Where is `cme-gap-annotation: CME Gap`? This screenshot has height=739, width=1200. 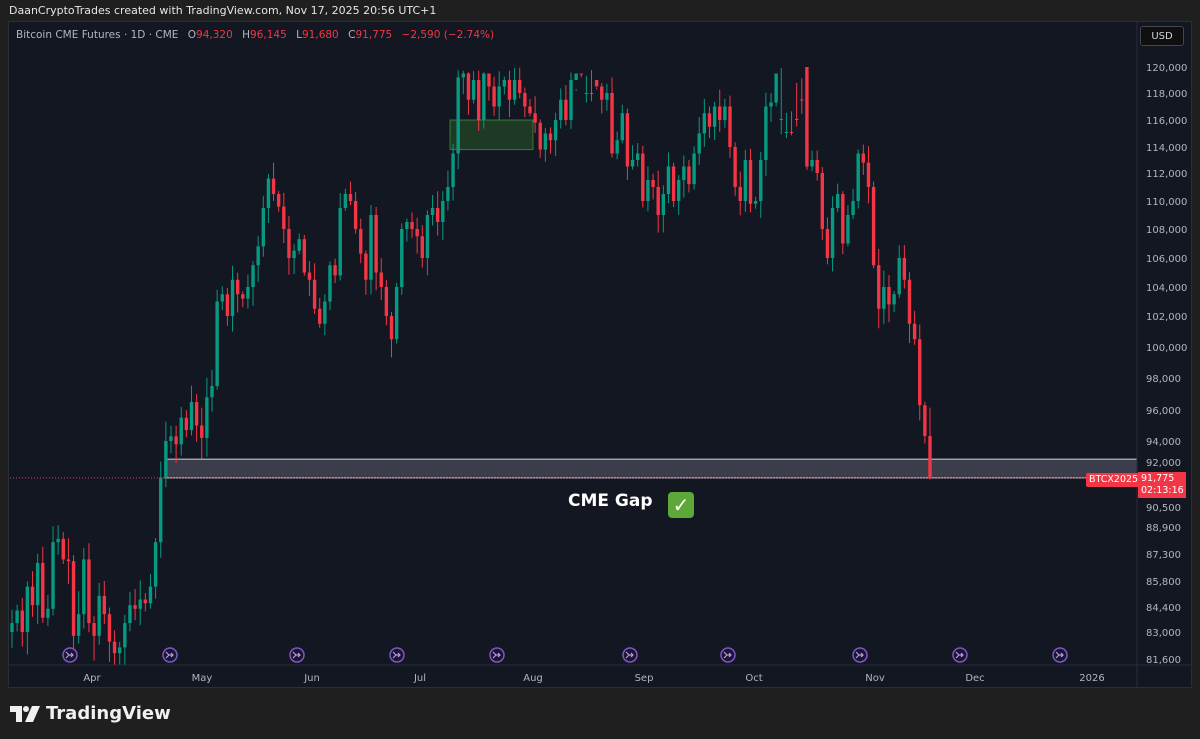 cme-gap-annotation: CME Gap is located at coordinates (610, 501).